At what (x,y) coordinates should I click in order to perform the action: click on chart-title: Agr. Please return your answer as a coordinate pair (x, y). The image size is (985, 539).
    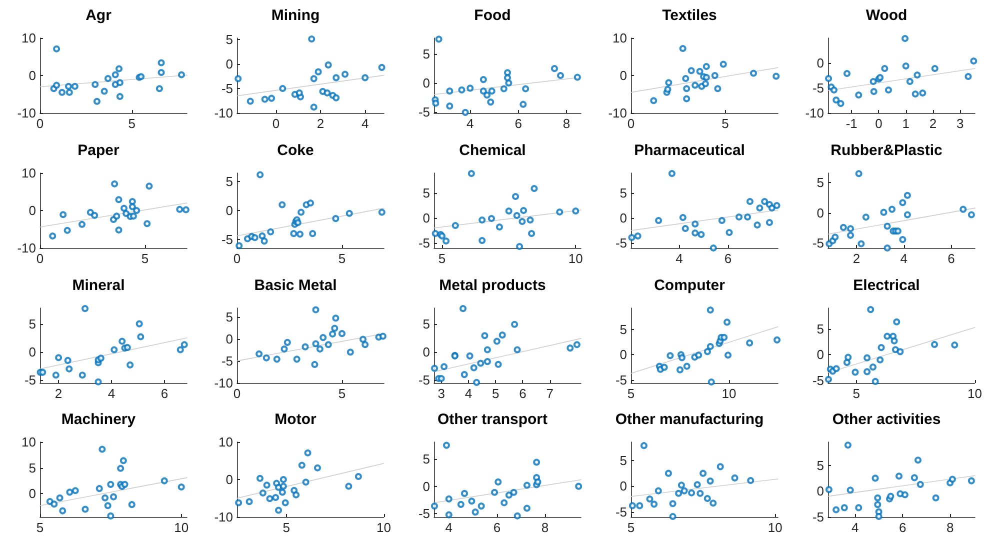
    Looking at the image, I should click on (99, 15).